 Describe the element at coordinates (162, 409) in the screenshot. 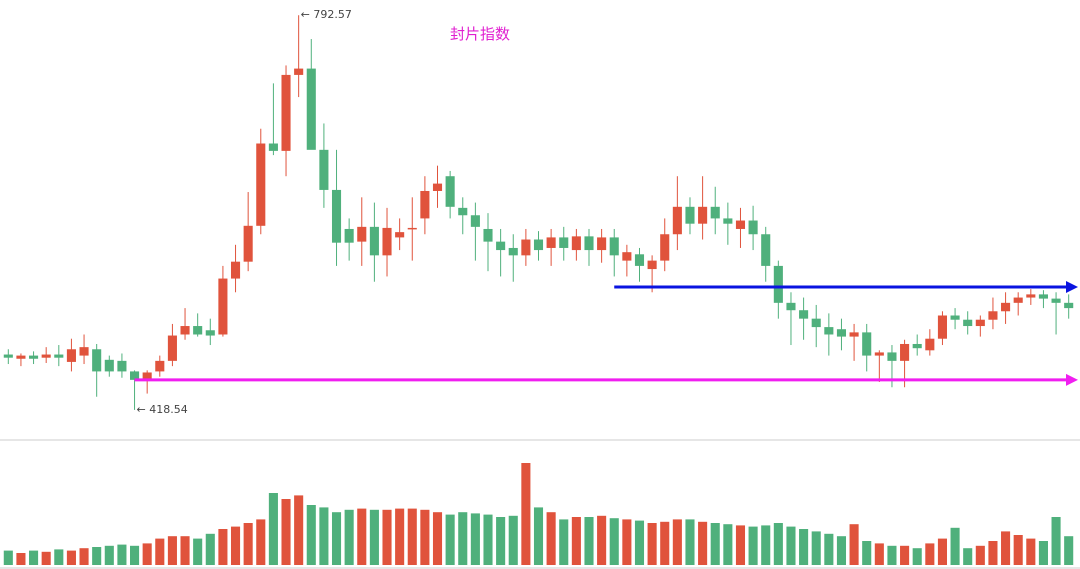

I see `extreme-label: ← 418.54` at that location.